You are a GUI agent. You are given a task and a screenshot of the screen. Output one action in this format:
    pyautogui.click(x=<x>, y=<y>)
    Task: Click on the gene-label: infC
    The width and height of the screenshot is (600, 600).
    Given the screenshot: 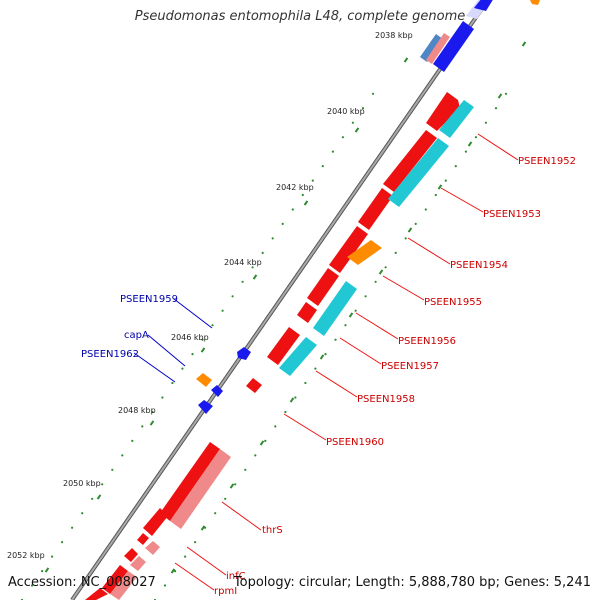 What is the action you would take?
    pyautogui.click(x=236, y=576)
    